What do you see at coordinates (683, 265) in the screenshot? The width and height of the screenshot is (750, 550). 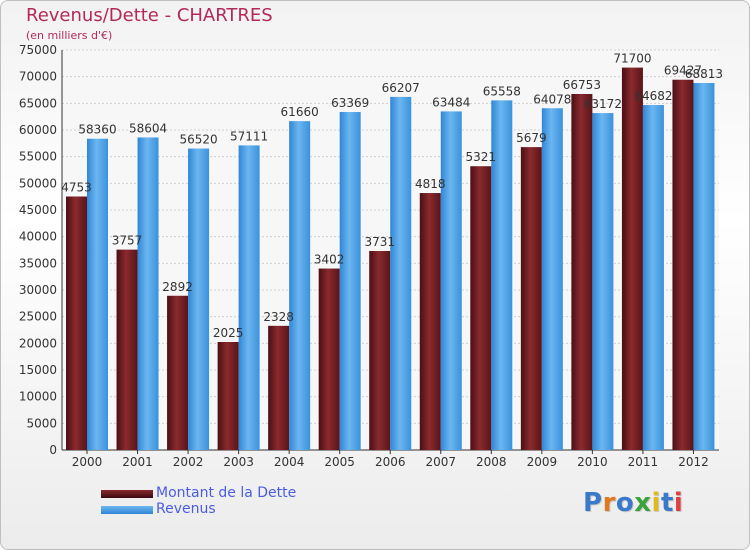 I see `bar-dette-2012` at bounding box center [683, 265].